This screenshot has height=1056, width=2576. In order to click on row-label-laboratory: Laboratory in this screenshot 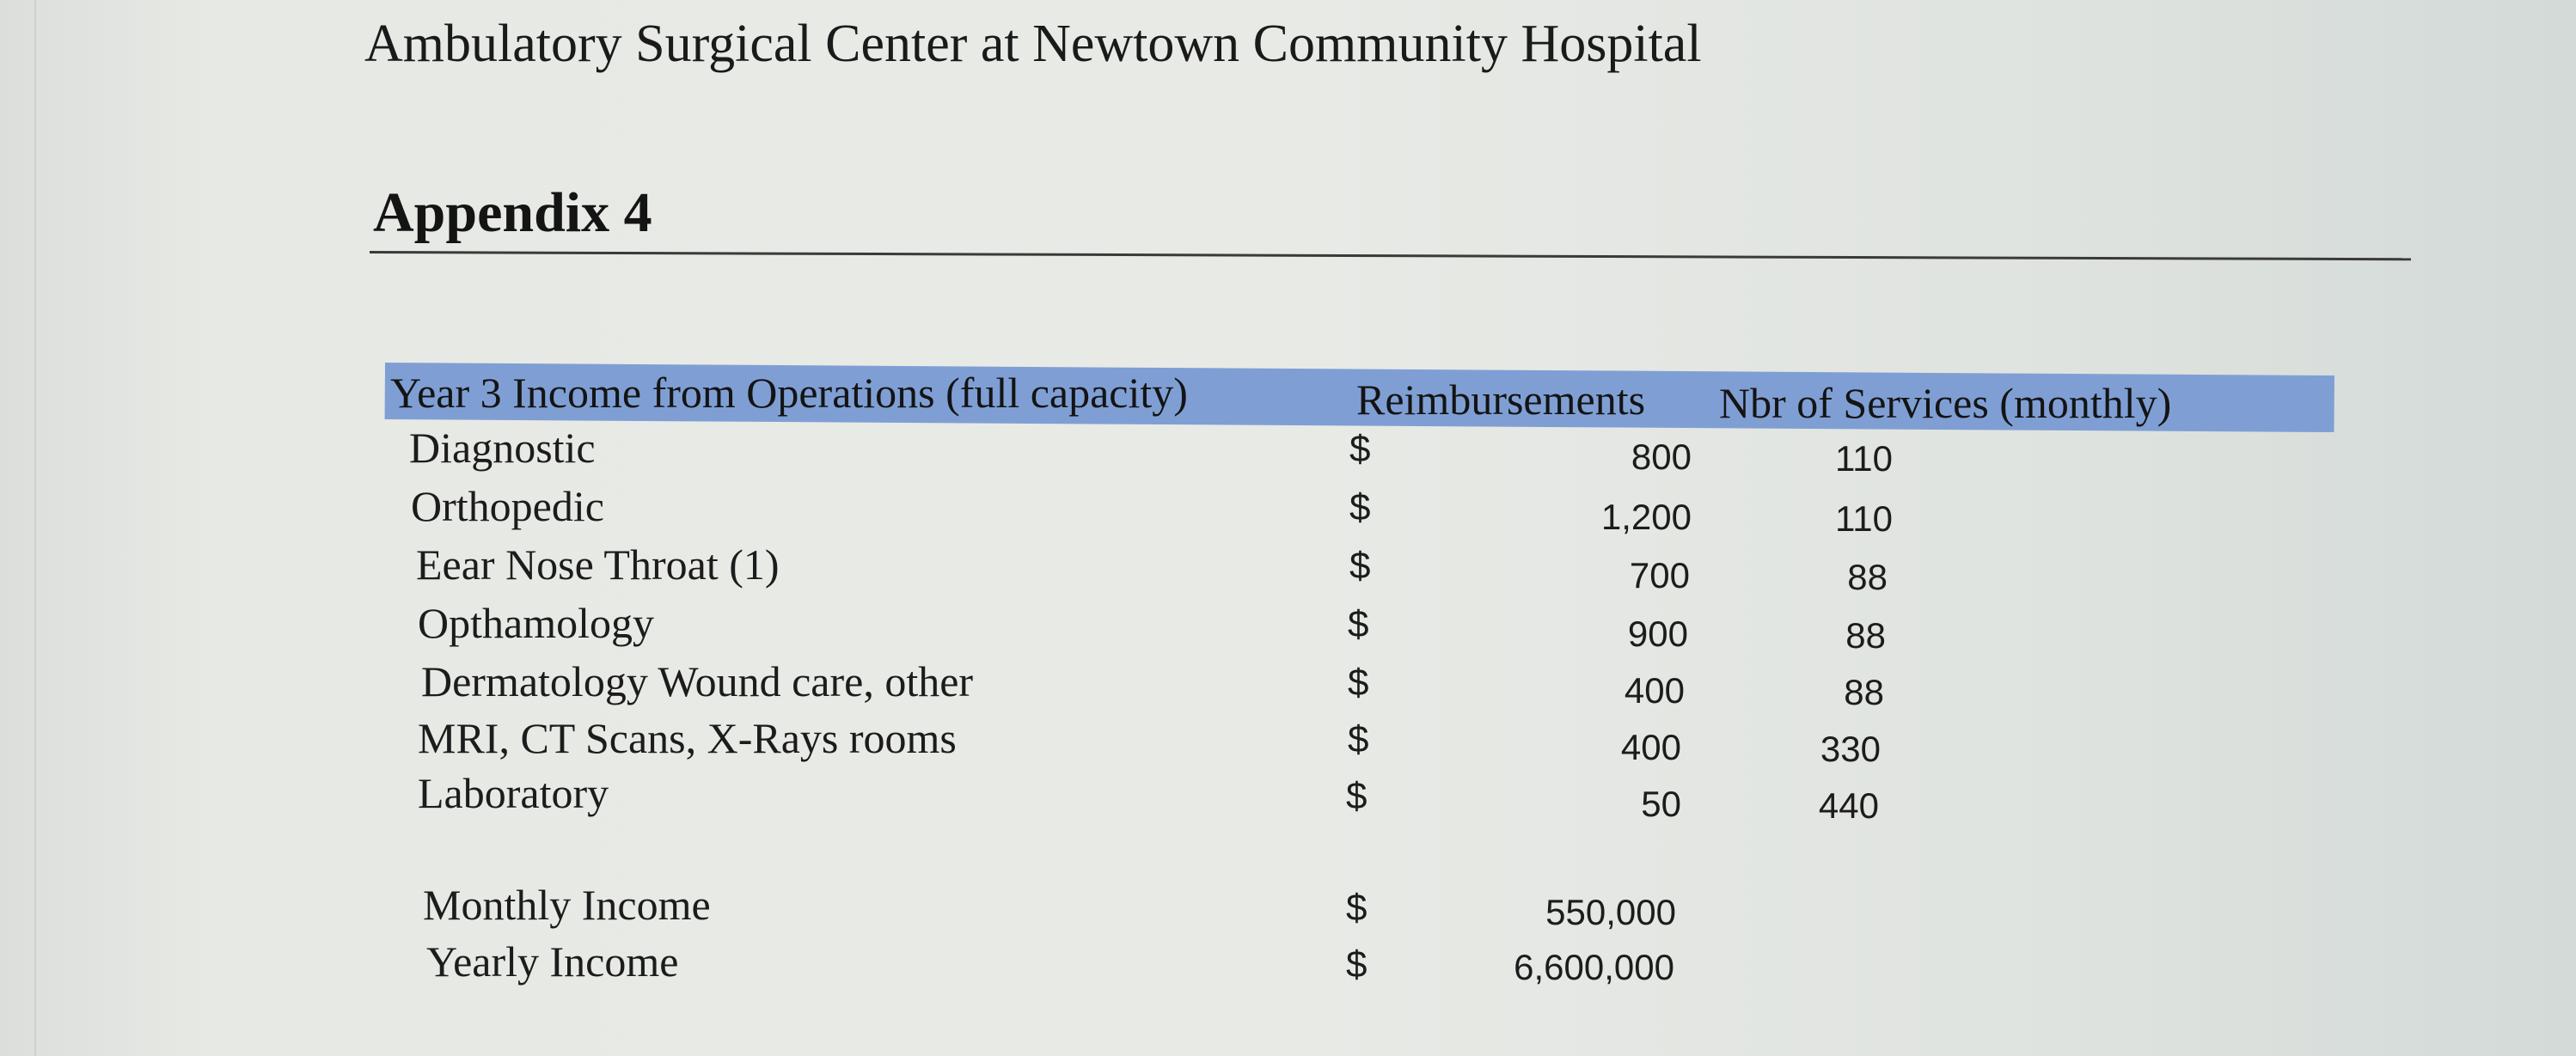, I will do `click(513, 793)`.